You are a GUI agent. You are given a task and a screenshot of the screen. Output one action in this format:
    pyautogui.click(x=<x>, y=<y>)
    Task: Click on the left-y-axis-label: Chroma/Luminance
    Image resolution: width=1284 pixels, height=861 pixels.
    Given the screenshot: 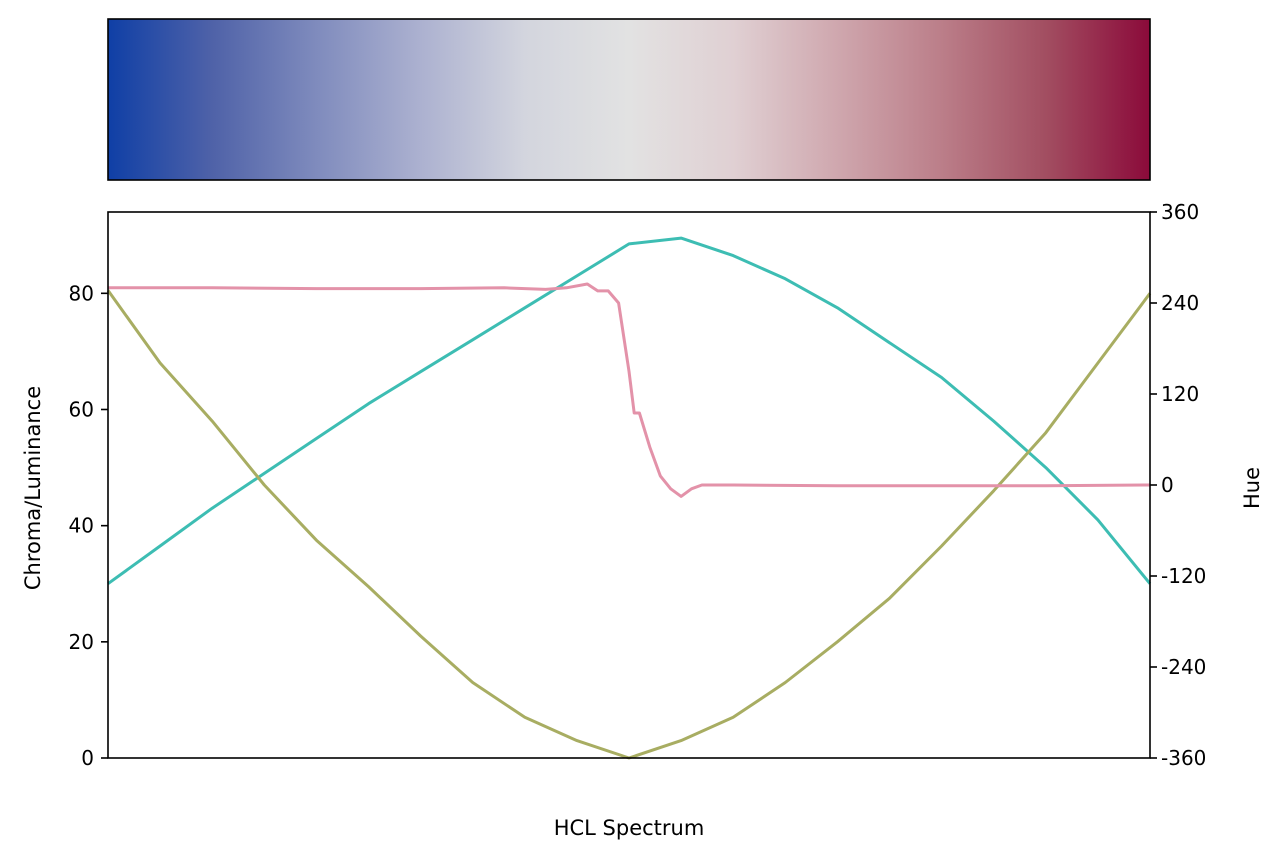 What is the action you would take?
    pyautogui.click(x=33, y=488)
    